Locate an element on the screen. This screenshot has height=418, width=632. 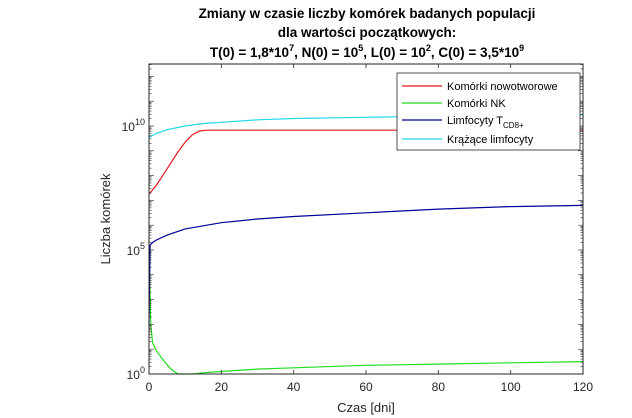
y-tick-exp-0: 0 is located at coordinates (142, 370).